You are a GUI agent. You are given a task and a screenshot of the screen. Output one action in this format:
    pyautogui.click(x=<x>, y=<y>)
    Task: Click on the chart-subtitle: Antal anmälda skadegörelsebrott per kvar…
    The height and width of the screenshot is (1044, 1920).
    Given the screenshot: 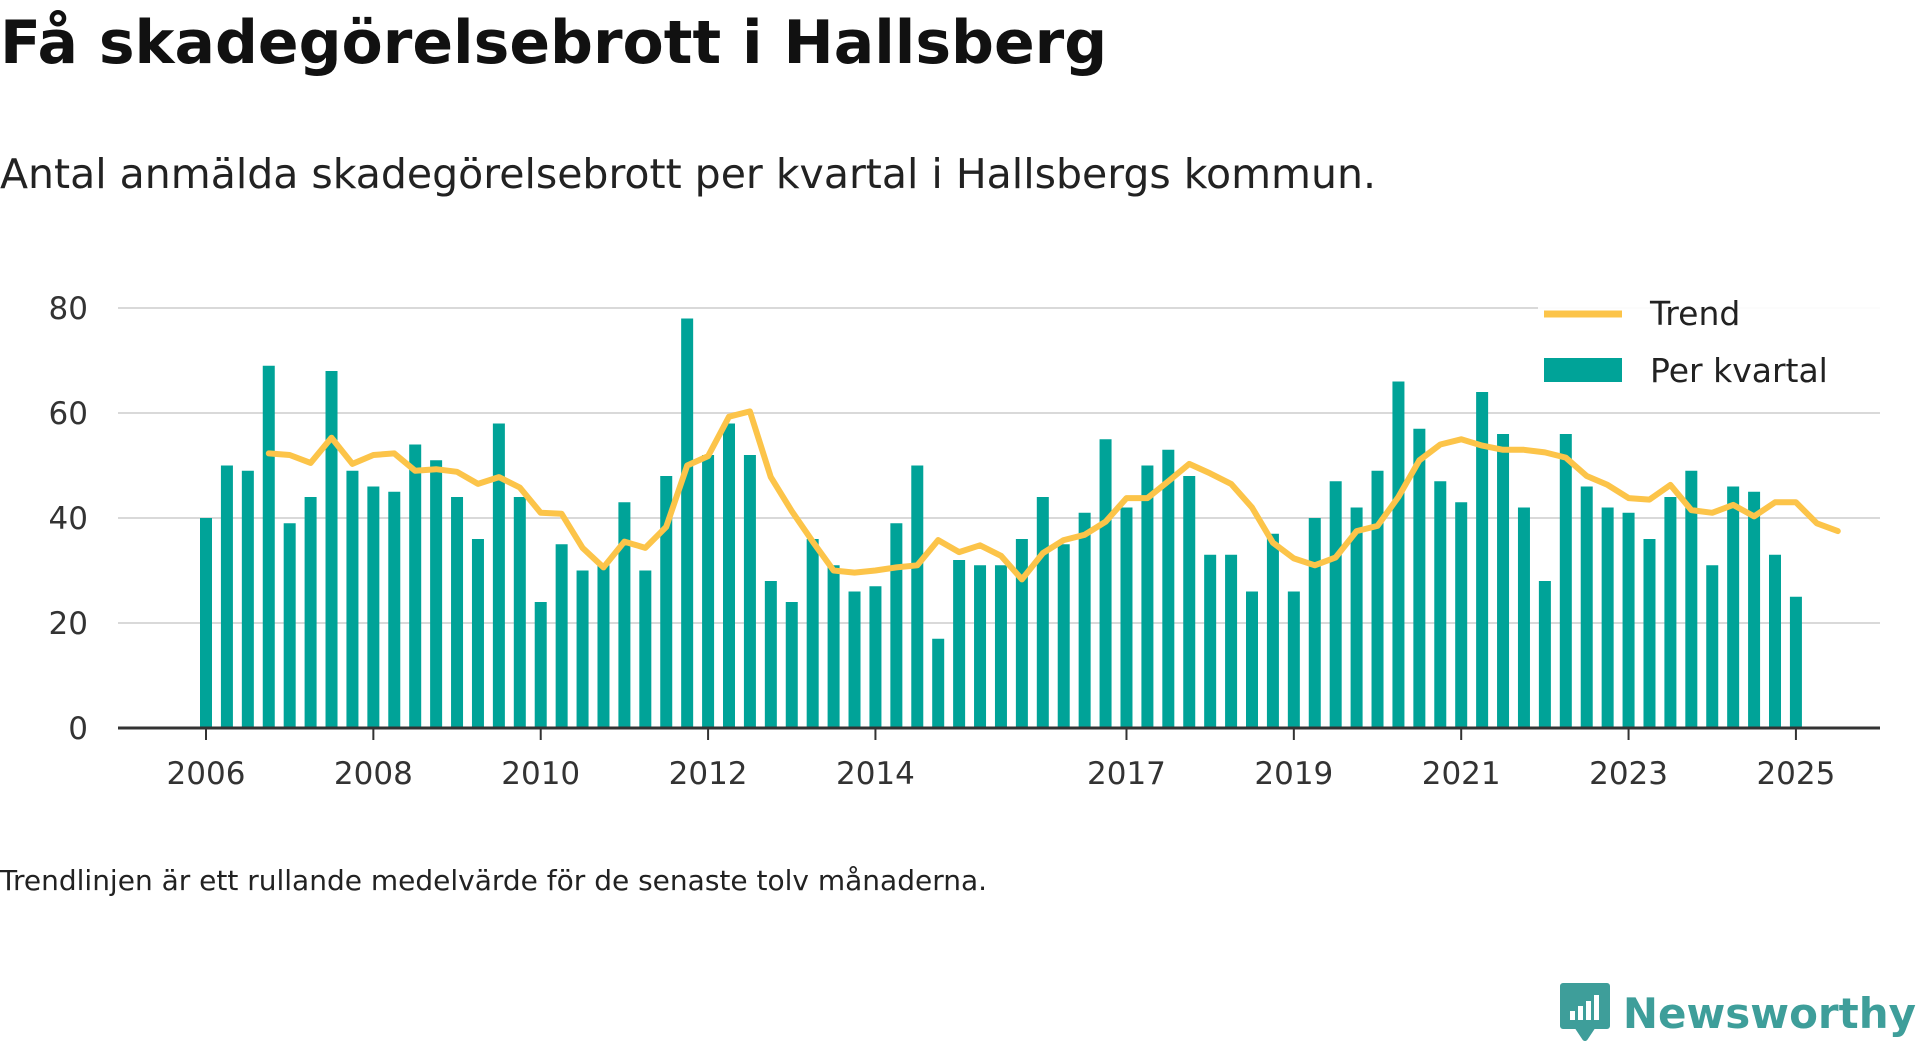 What is the action you would take?
    pyautogui.click(x=688, y=174)
    